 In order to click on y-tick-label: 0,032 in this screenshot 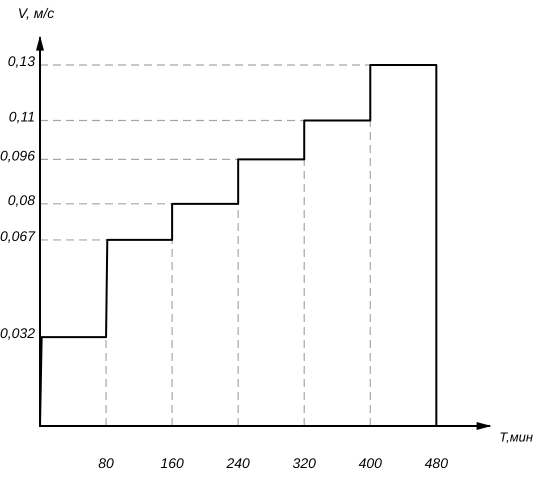, I will do `click(18, 333)`.